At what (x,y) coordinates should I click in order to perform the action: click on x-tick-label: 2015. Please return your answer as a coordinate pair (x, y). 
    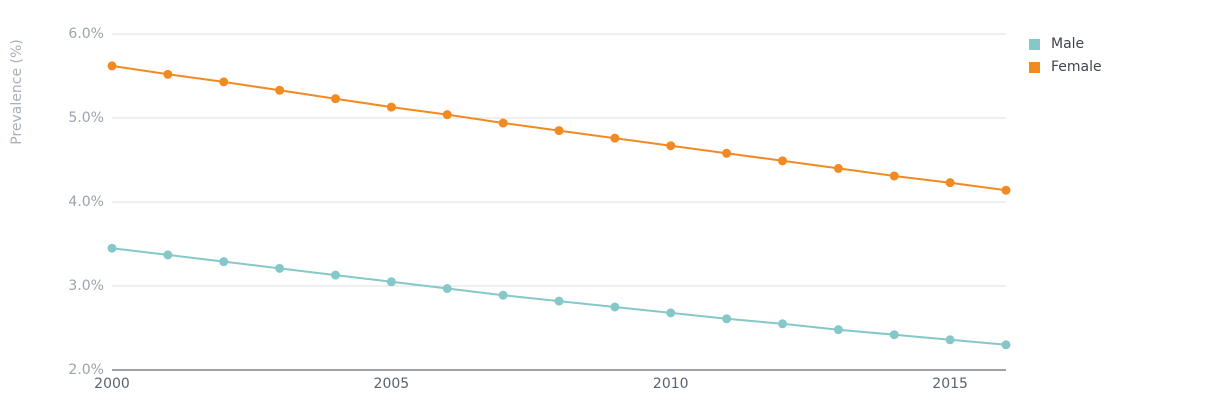
    Looking at the image, I should click on (950, 384).